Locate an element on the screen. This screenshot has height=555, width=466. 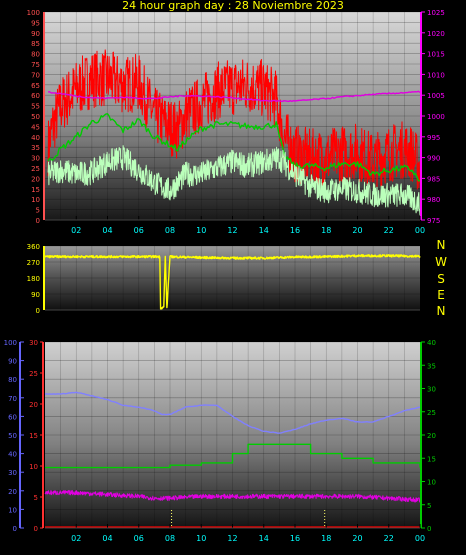
y-right-tick-label: 990 is located at coordinates (433, 159).